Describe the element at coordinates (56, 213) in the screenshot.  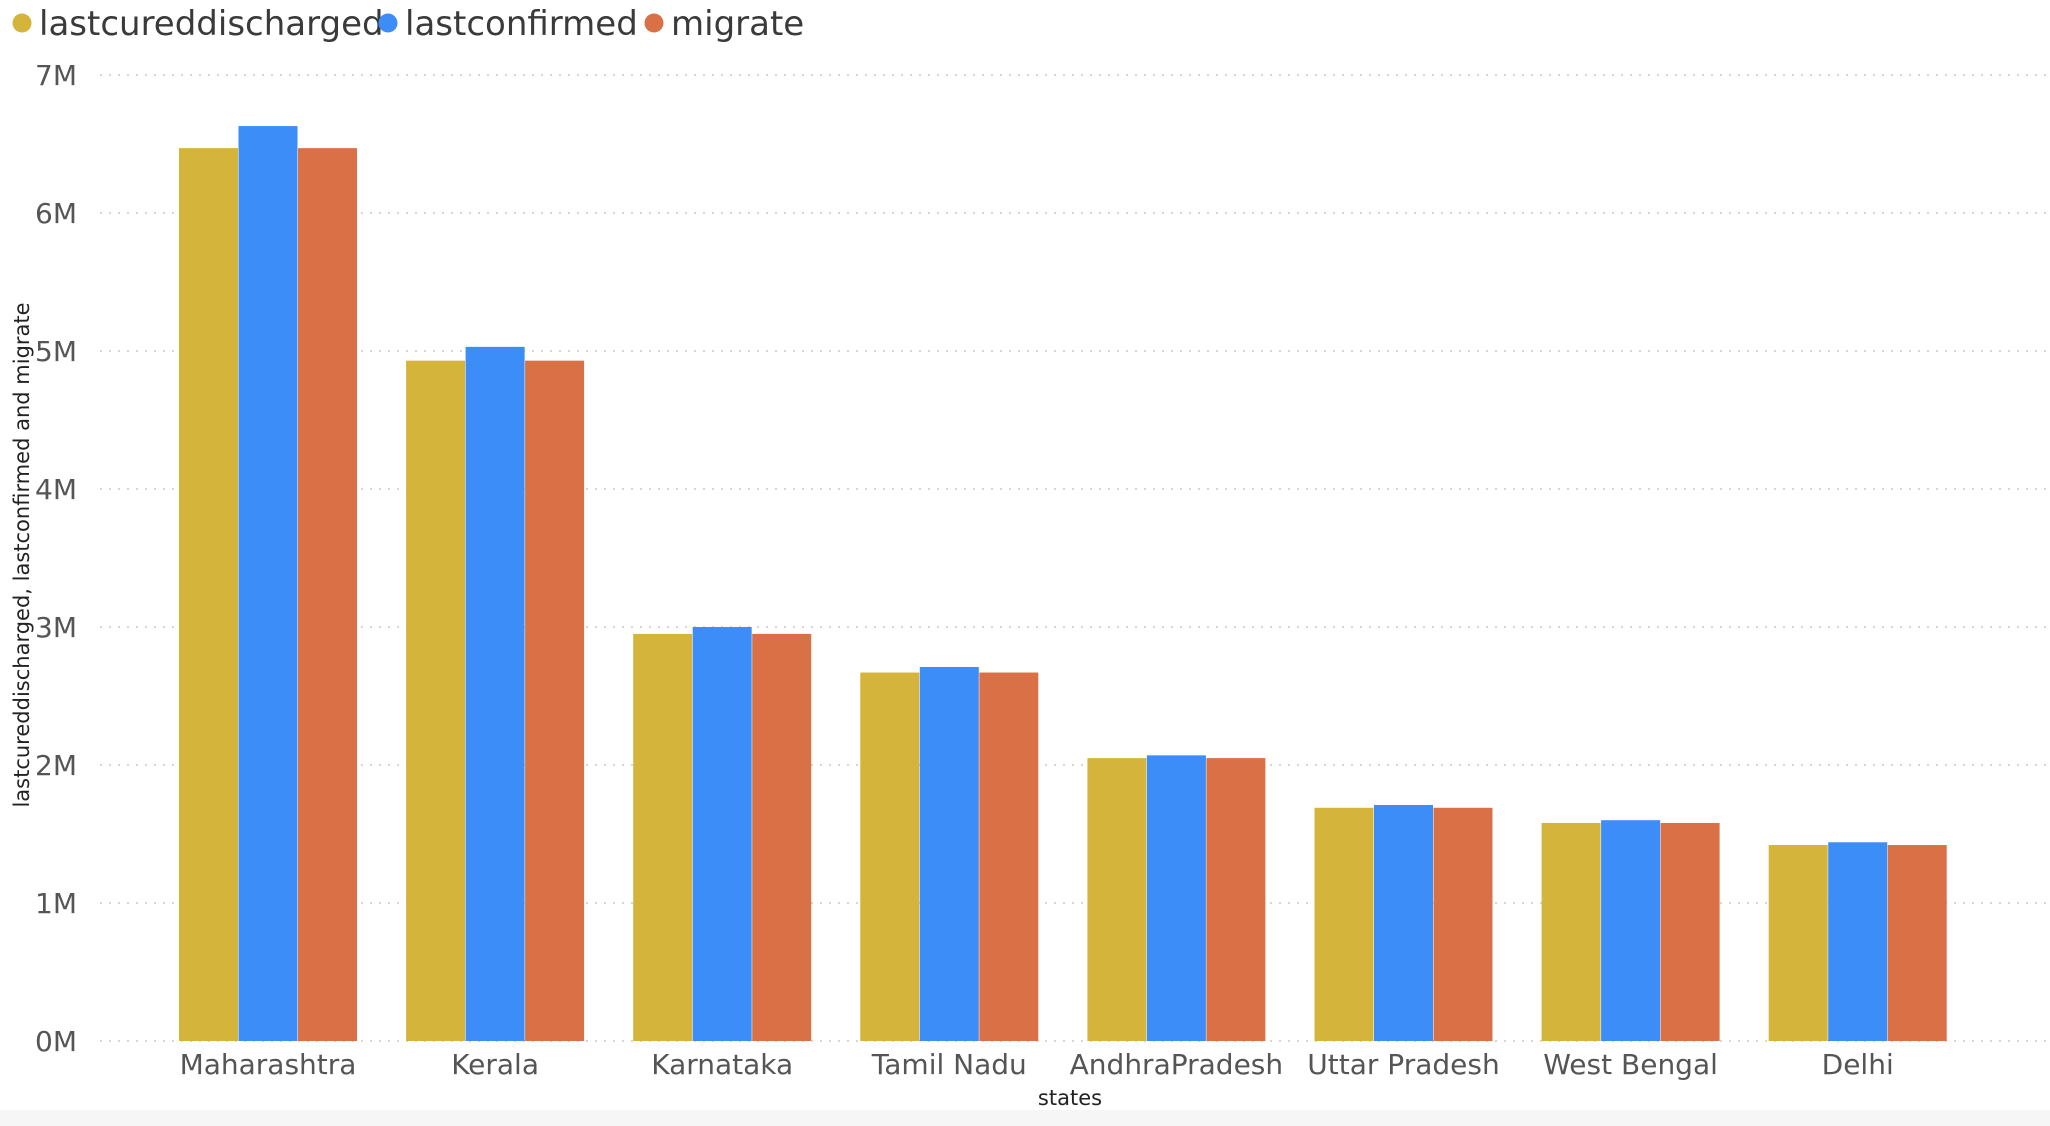
I see `y-tick-label: 6M` at that location.